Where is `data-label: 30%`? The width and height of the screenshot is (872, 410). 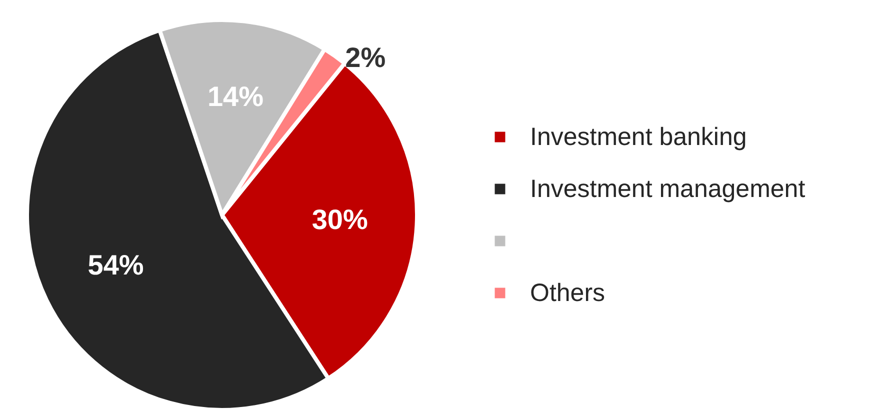
data-label: 30% is located at coordinates (340, 220).